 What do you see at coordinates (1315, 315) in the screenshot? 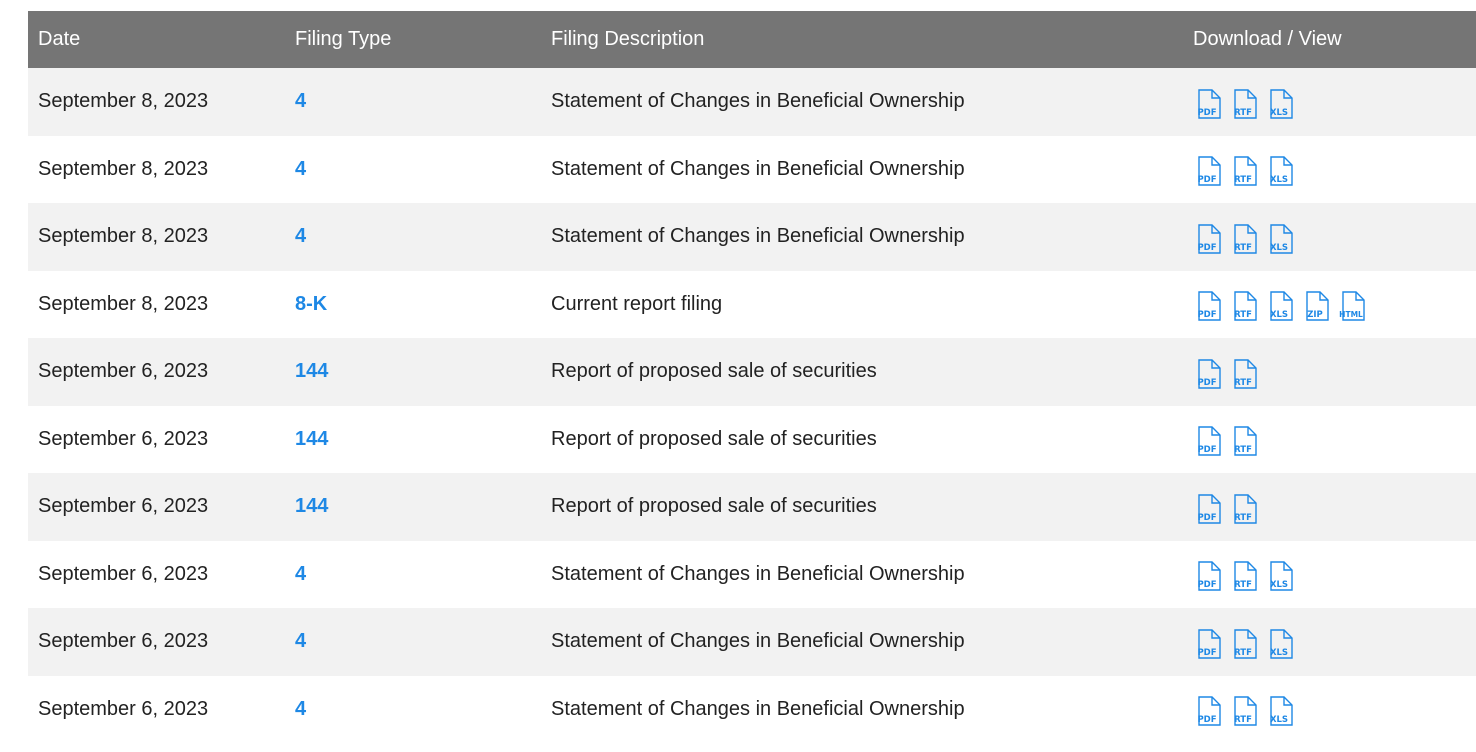
I see `file-type-label: ZIP` at bounding box center [1315, 315].